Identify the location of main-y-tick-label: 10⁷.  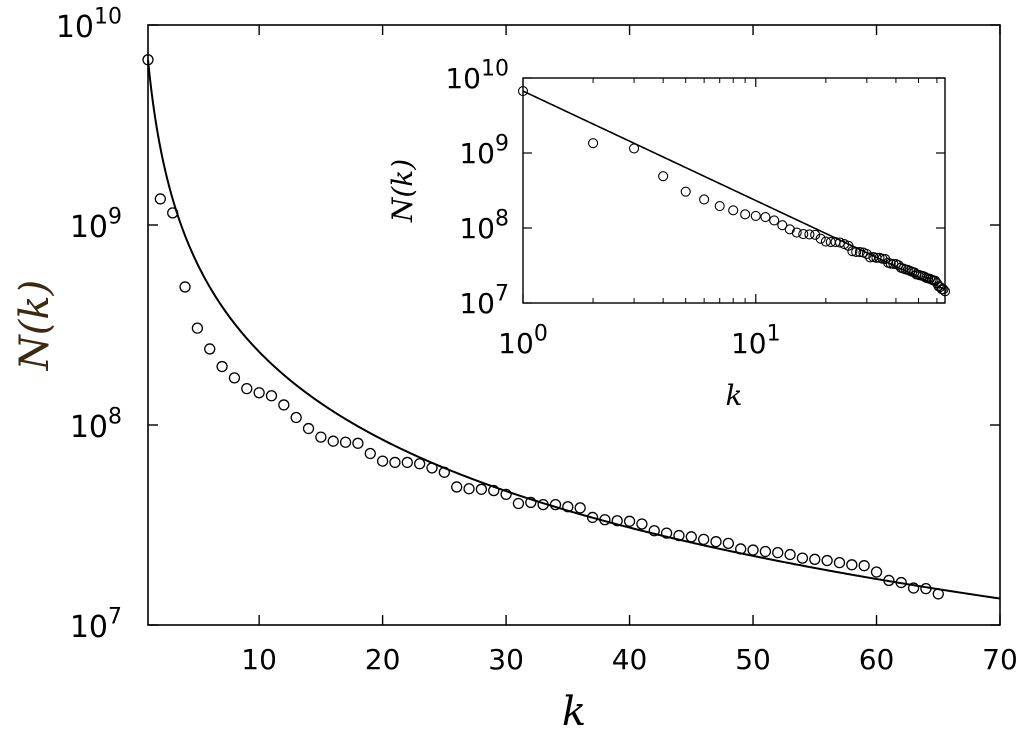
(96, 625).